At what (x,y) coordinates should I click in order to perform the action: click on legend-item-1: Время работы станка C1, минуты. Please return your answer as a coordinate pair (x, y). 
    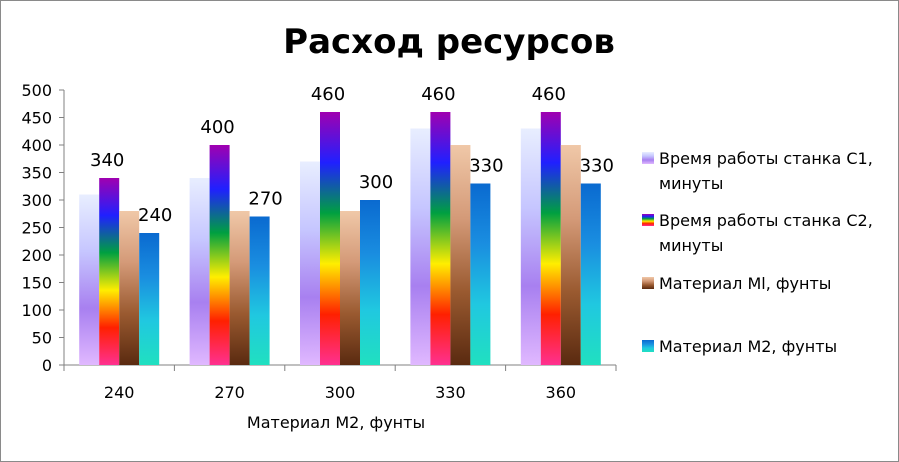
    Looking at the image, I should click on (757, 171).